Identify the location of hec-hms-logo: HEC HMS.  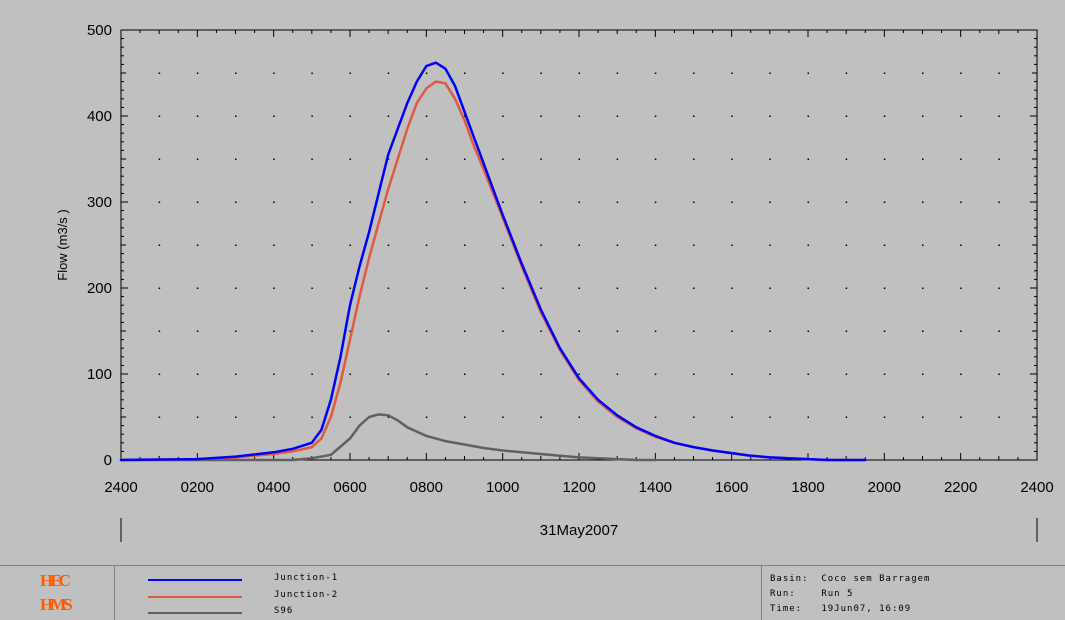
(57, 593).